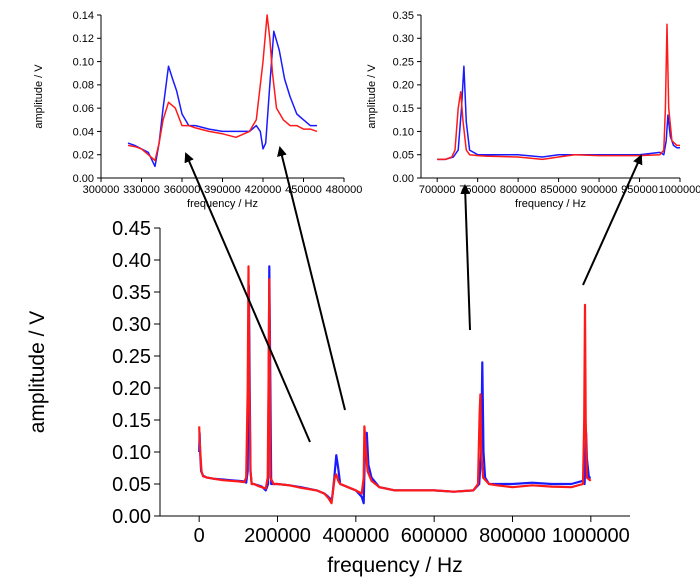 The height and width of the screenshot is (583, 700). Describe the element at coordinates (131, 229) in the screenshot. I see `y-tick-label: 0.45` at that location.